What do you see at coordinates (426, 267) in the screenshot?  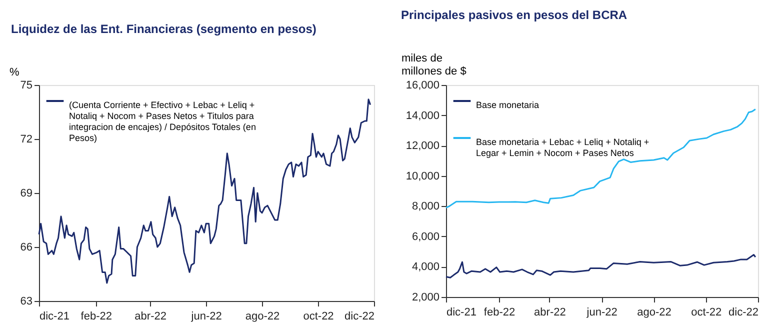 I see `y-tick-label: 4,000` at bounding box center [426, 267].